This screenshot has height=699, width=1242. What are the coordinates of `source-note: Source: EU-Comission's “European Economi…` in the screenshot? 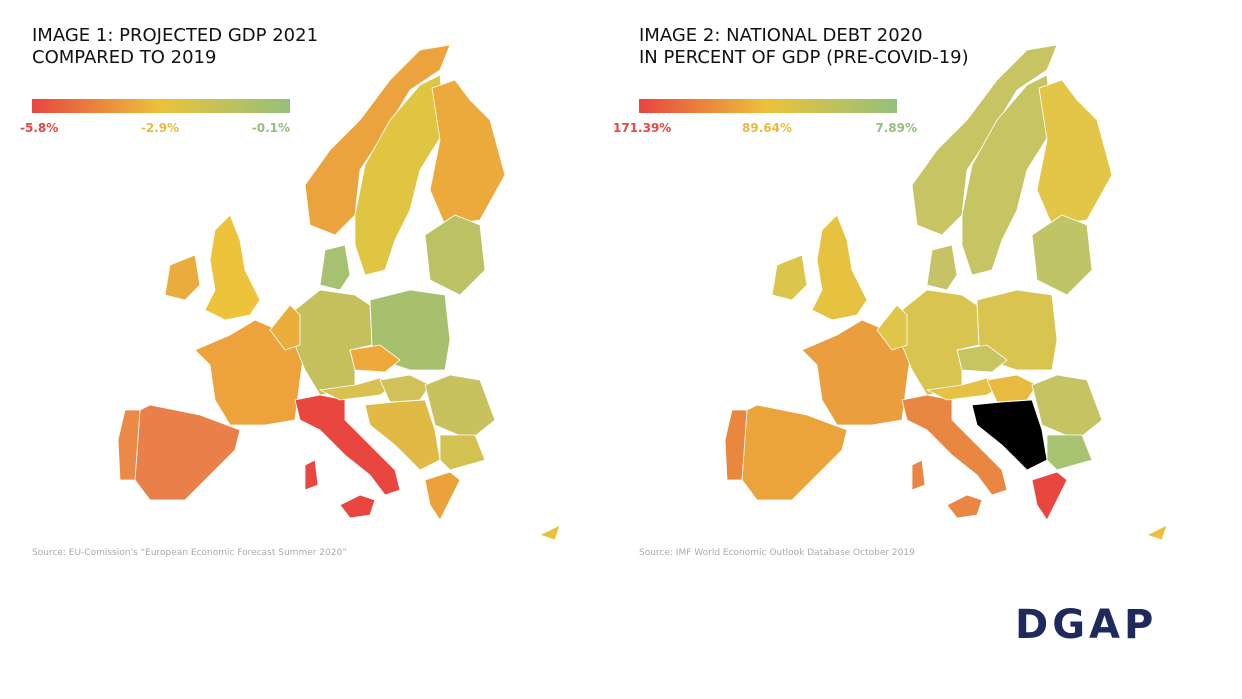 It's located at (189, 553).